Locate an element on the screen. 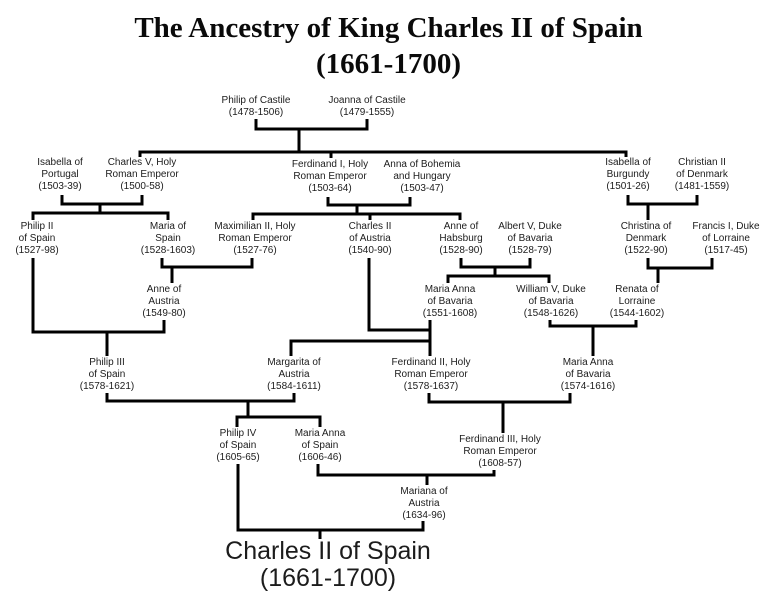 This screenshot has height=599, width=777. person-node-isabella-of-burgundy: Isabella of Burgundy (1501-26) is located at coordinates (628, 175).